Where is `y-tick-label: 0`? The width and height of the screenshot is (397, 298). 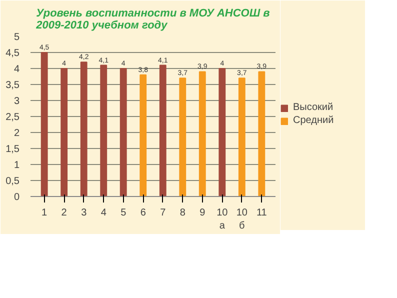 y-tick-label: 0 is located at coordinates (17, 197).